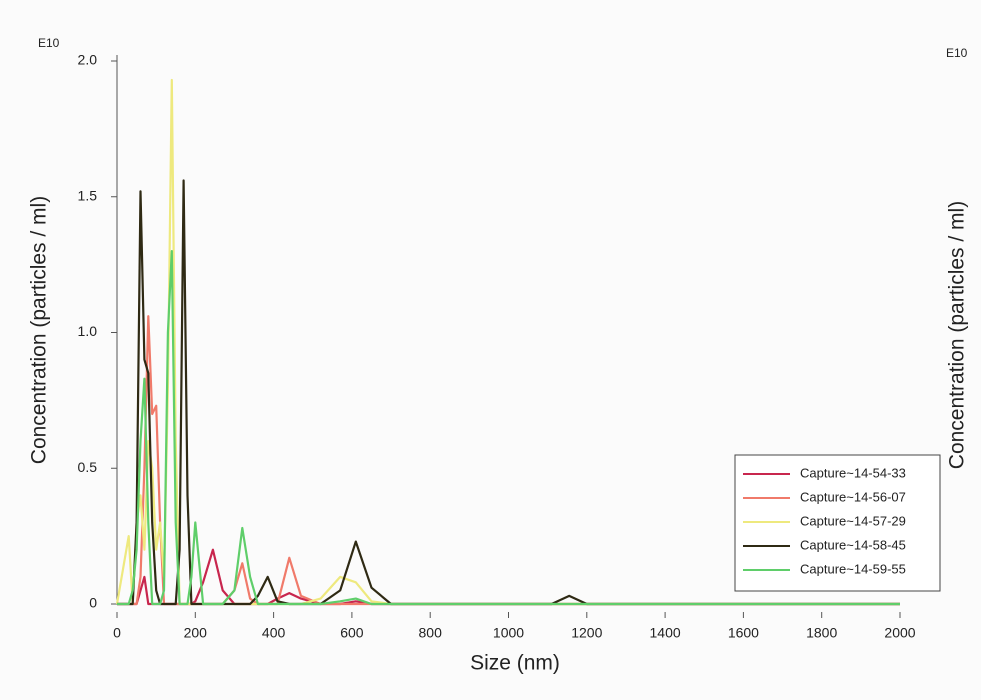 The height and width of the screenshot is (700, 981). I want to click on y-axis-label: Concentration (particles / ml), so click(39, 330).